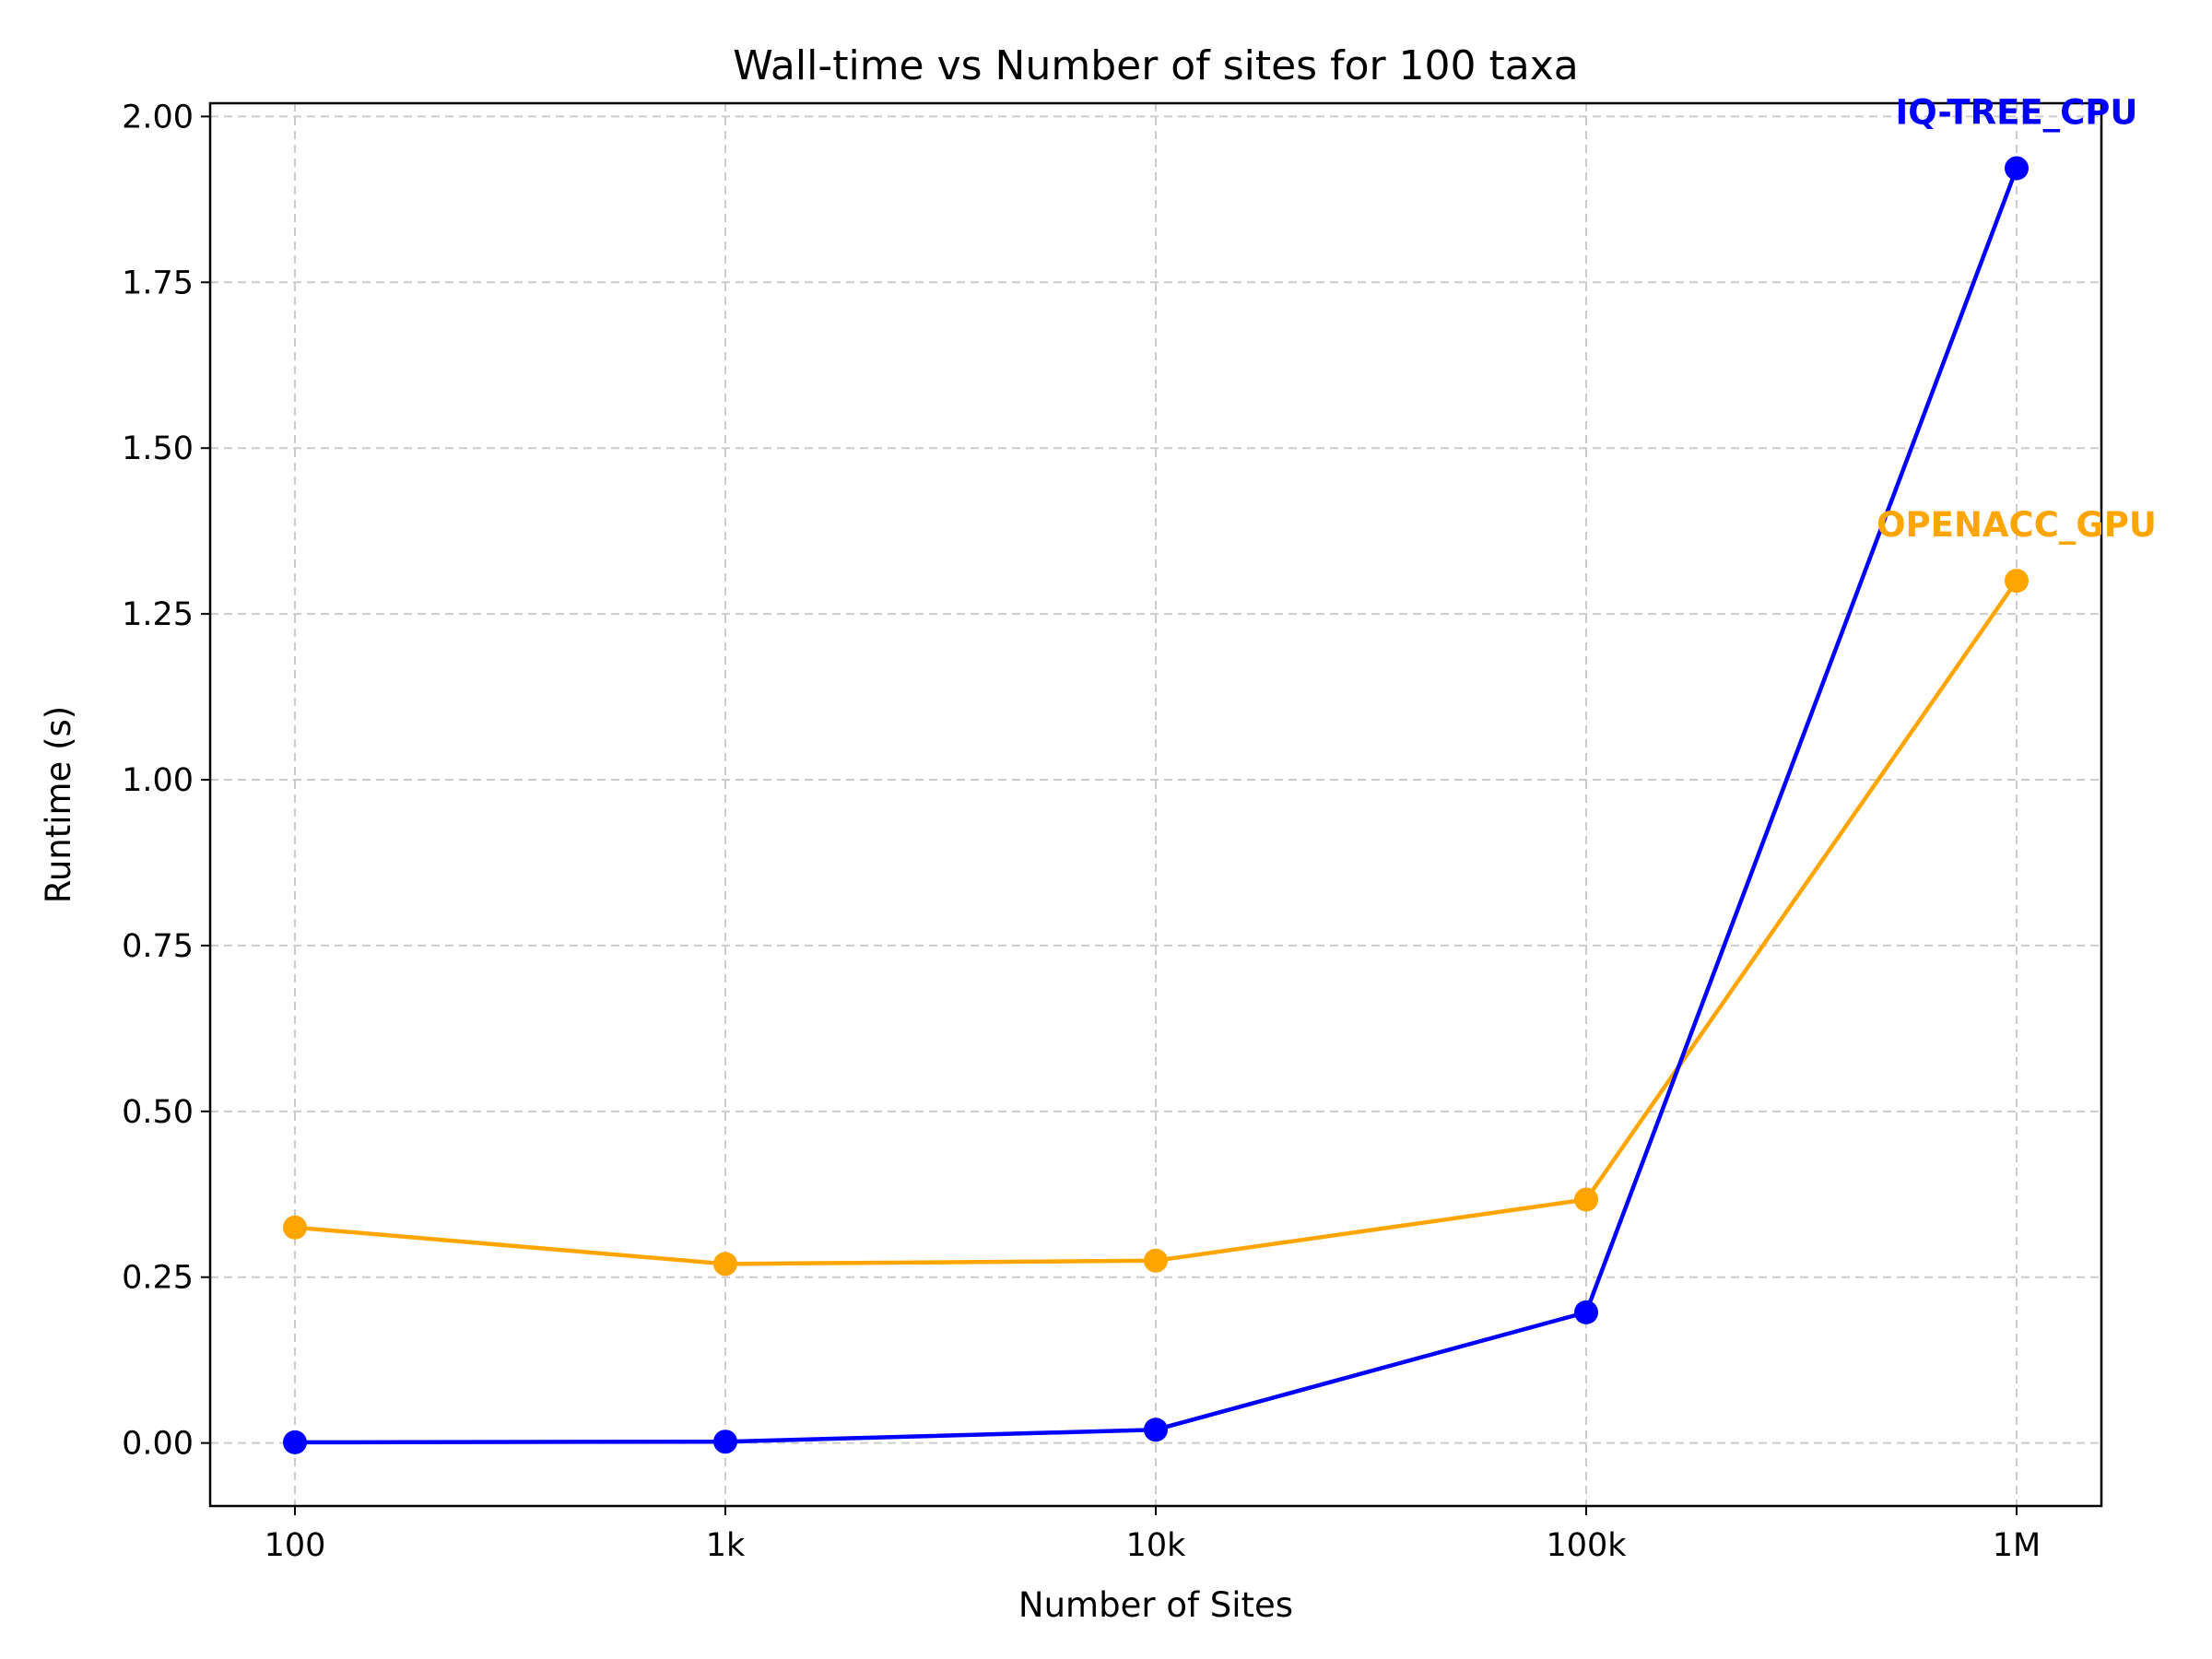 This screenshot has height=1659, width=2212. Describe the element at coordinates (158, 283) in the screenshot. I see `y-tick-label: 1.75` at that location.